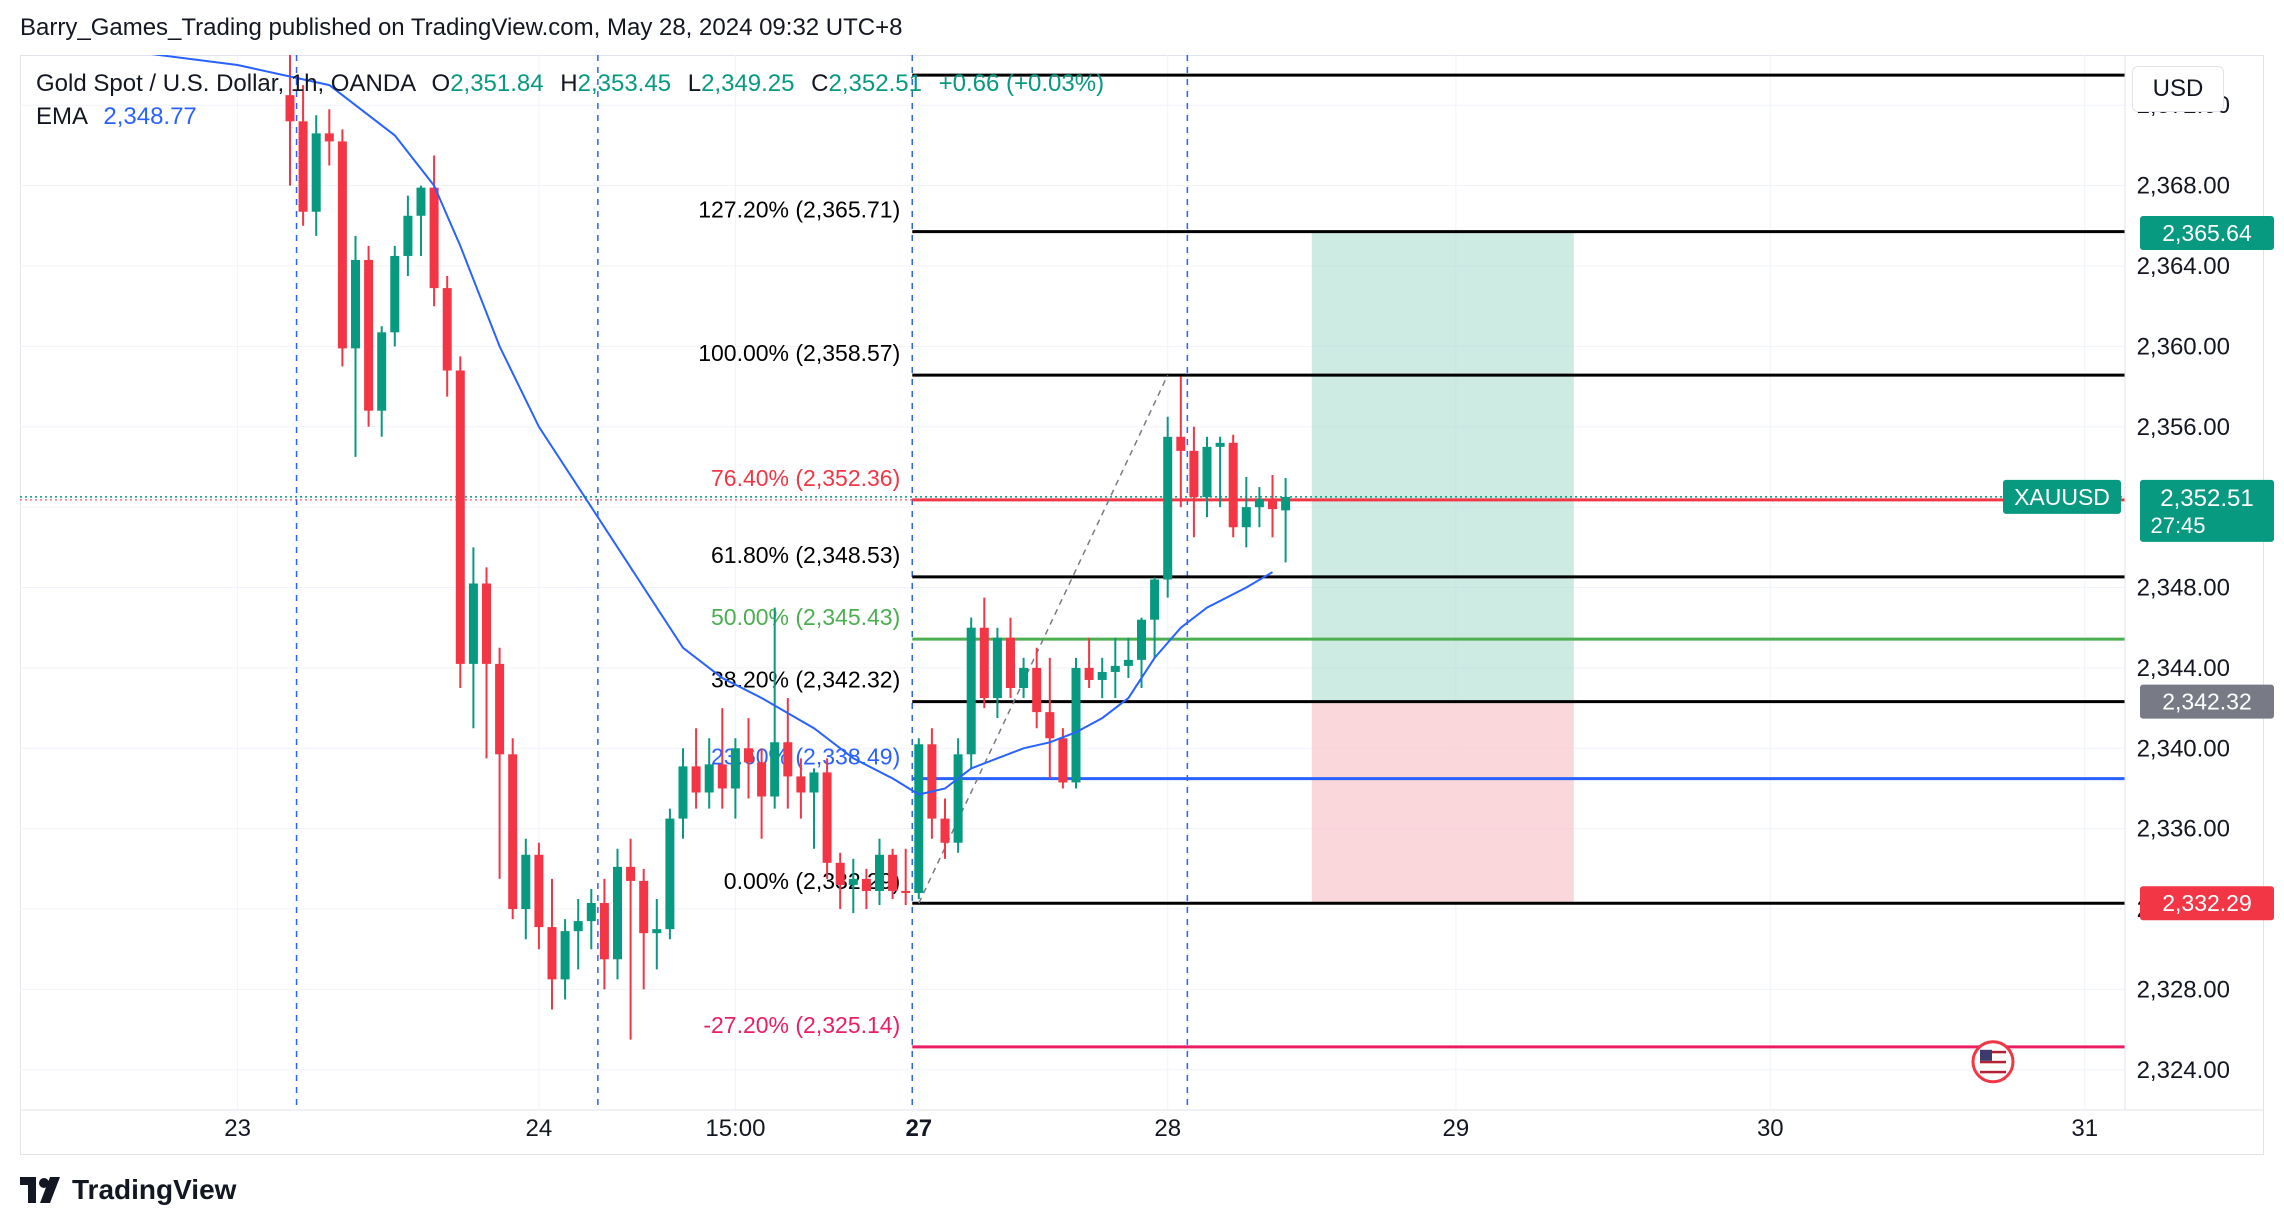 Image resolution: width=2284 pixels, height=1222 pixels. I want to click on stop-zone, so click(1442, 802).